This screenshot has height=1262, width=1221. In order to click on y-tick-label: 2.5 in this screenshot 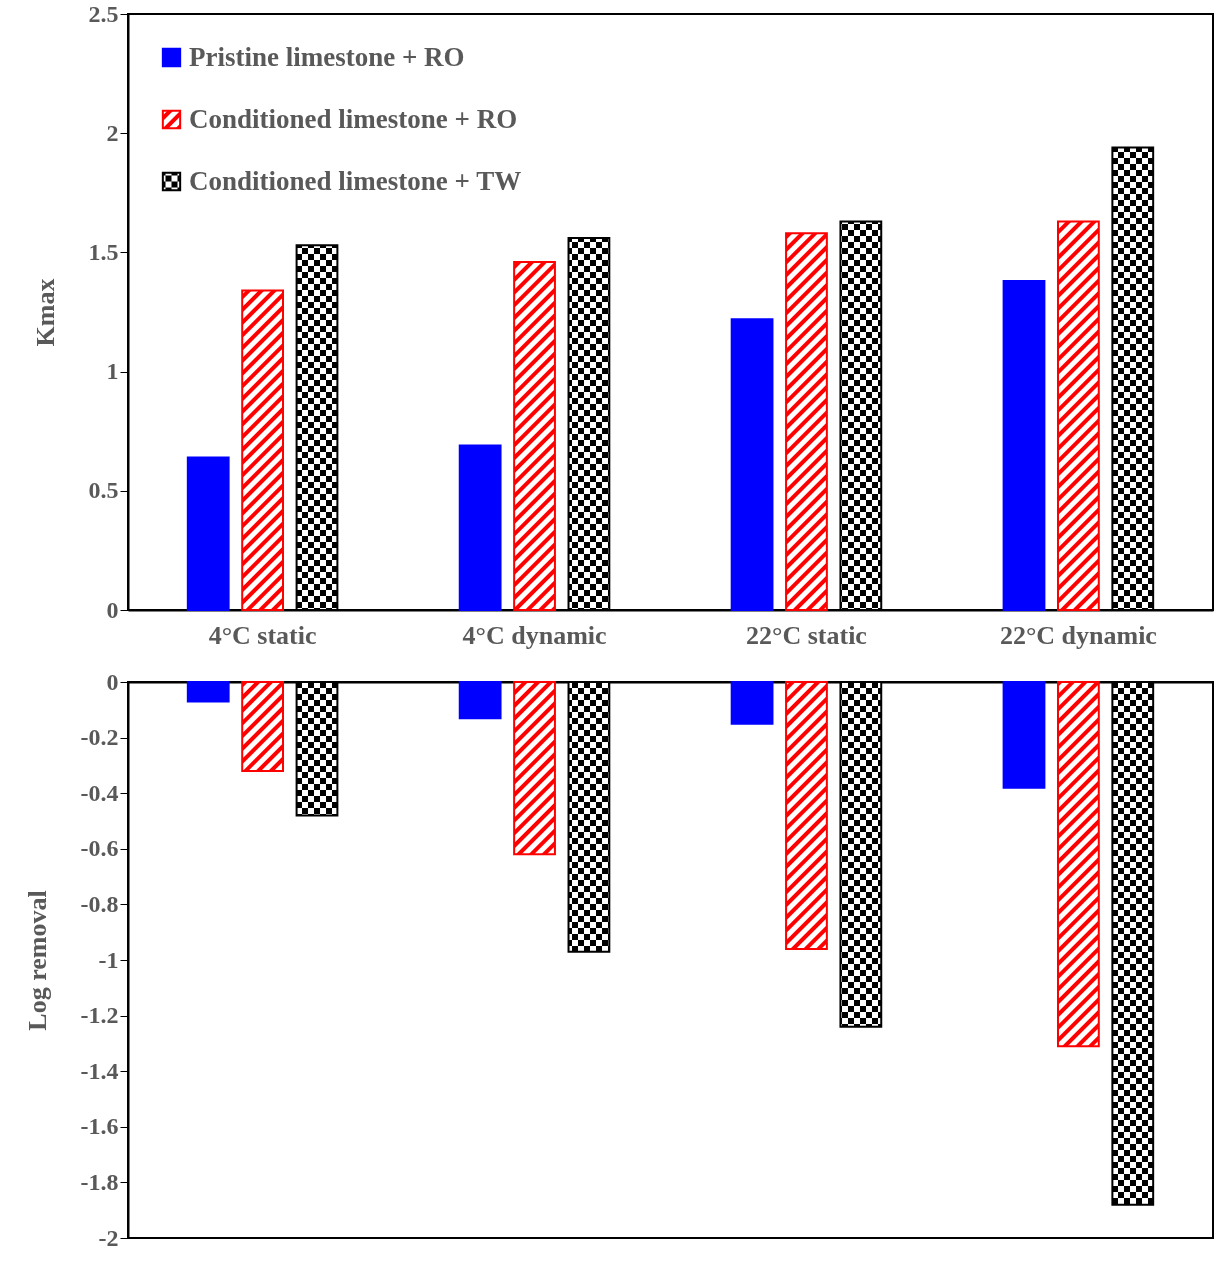, I will do `click(103, 13)`.